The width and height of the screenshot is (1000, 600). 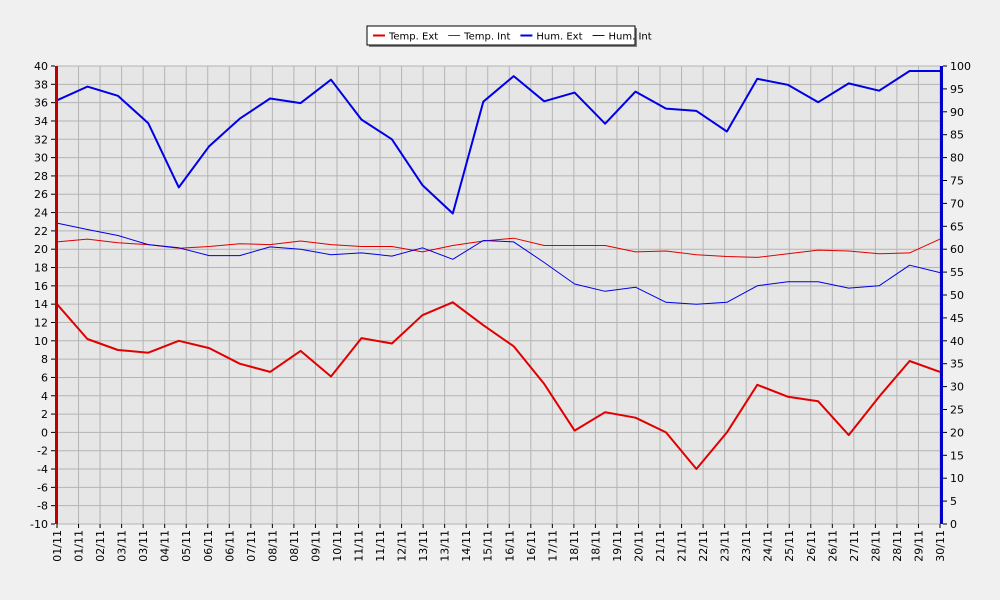 What do you see at coordinates (486, 37) in the screenshot?
I see `legend-label: Temp. Int` at bounding box center [486, 37].